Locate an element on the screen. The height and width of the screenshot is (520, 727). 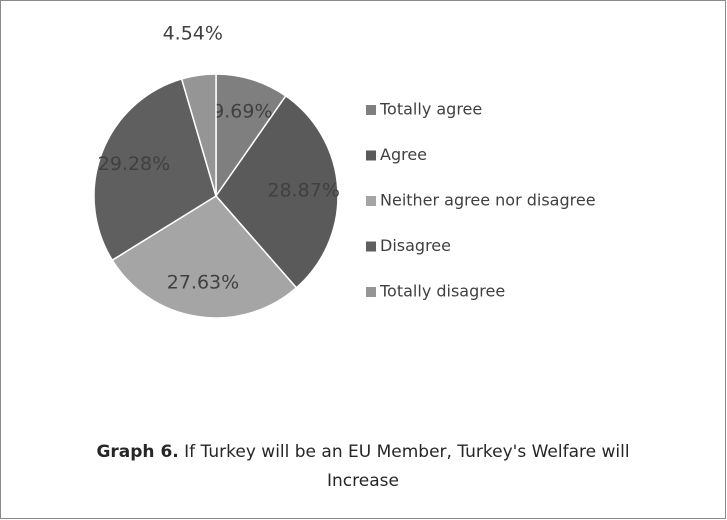
data-label: 4.54% is located at coordinates (193, 34).